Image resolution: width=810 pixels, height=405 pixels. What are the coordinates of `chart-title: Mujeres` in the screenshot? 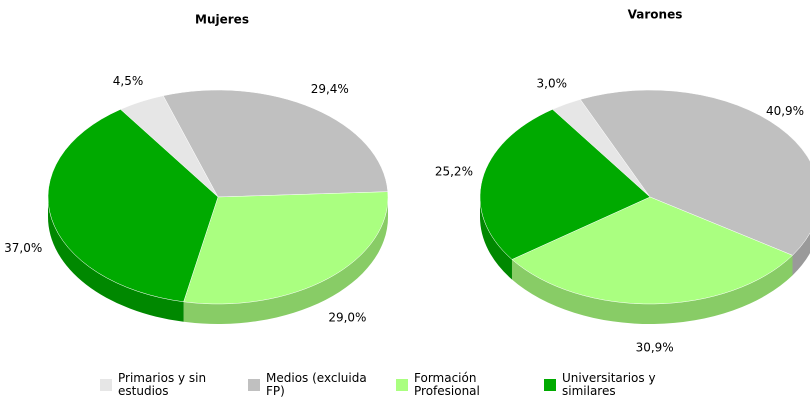 It's located at (222, 20).